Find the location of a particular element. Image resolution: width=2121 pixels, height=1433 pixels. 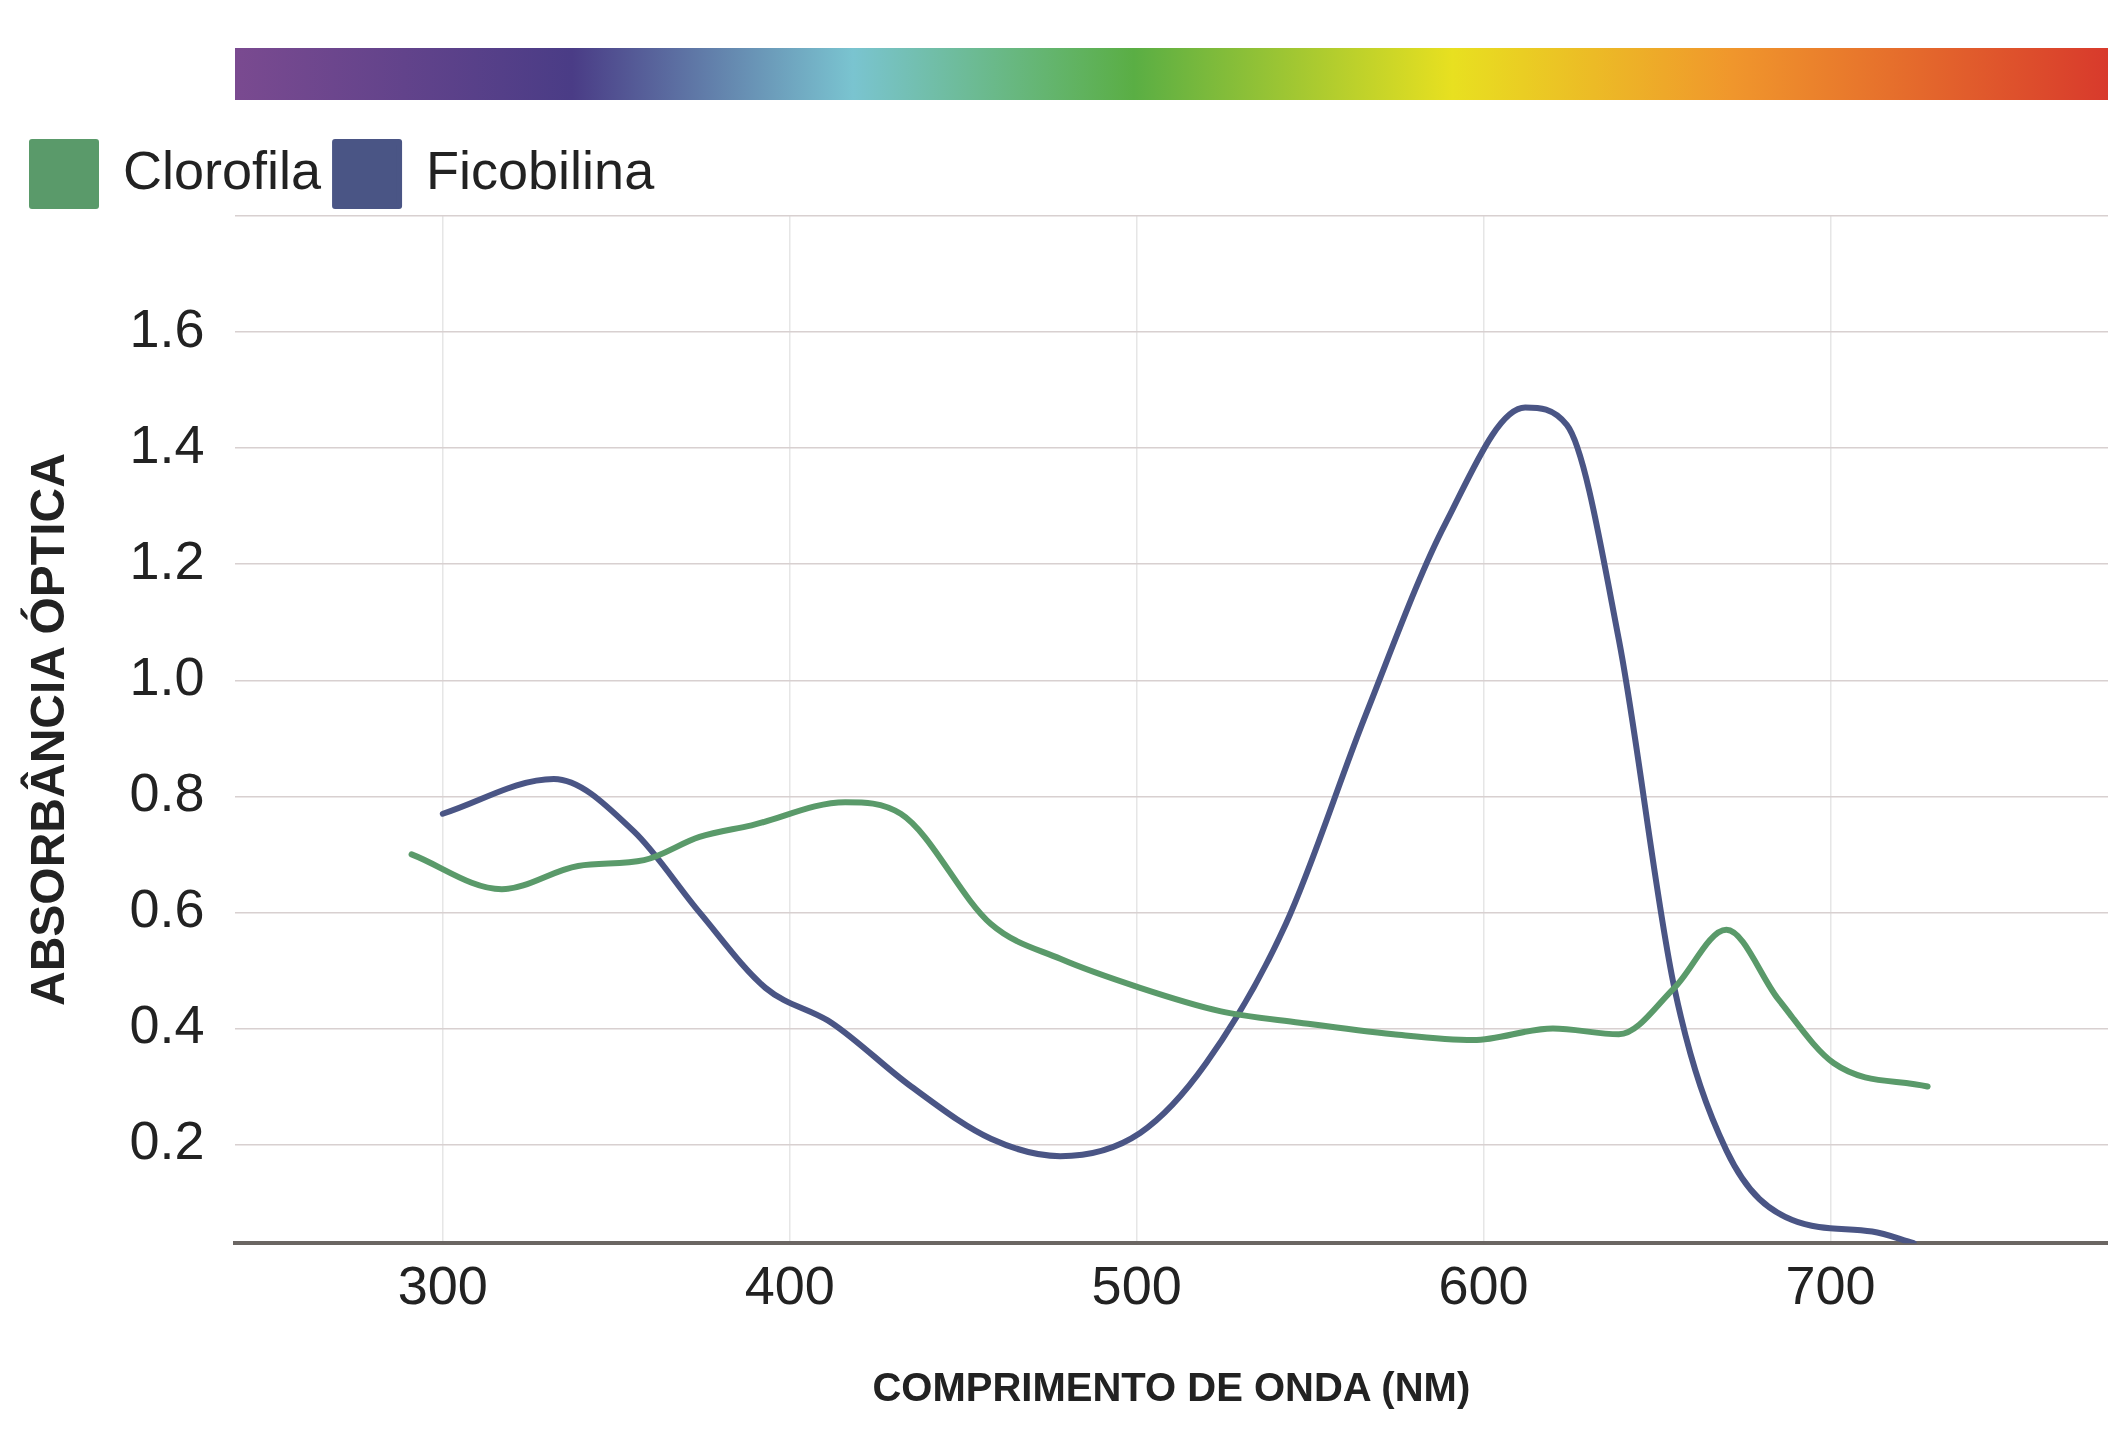

y-tick-label: 1.6 is located at coordinates (167, 327).